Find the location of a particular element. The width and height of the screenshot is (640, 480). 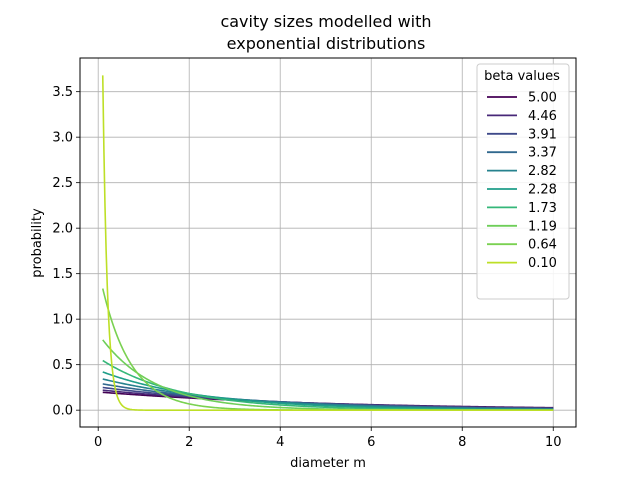

y-tick-label: 3.5 is located at coordinates (62, 92).